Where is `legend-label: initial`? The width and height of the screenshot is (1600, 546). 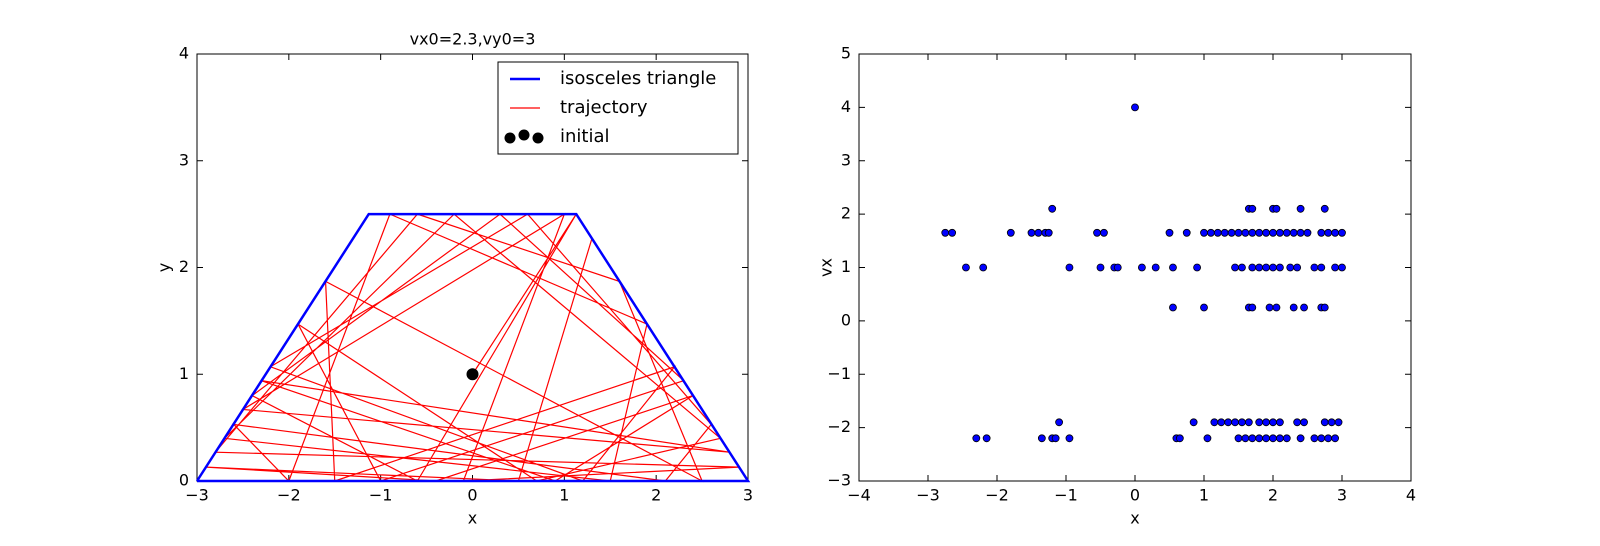 legend-label: initial is located at coordinates (585, 136).